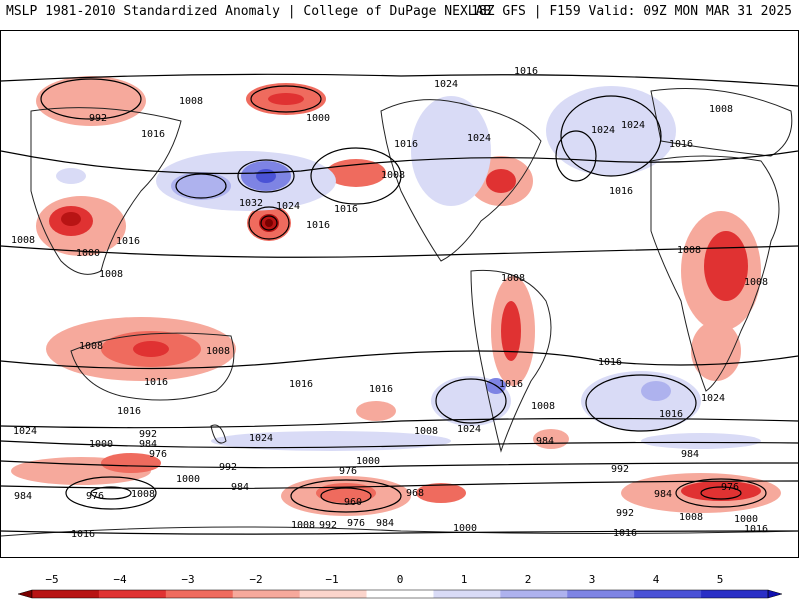 The width and height of the screenshot is (800, 600). What do you see at coordinates (251, 203) in the screenshot?
I see `isobar-label: 1032` at bounding box center [251, 203].